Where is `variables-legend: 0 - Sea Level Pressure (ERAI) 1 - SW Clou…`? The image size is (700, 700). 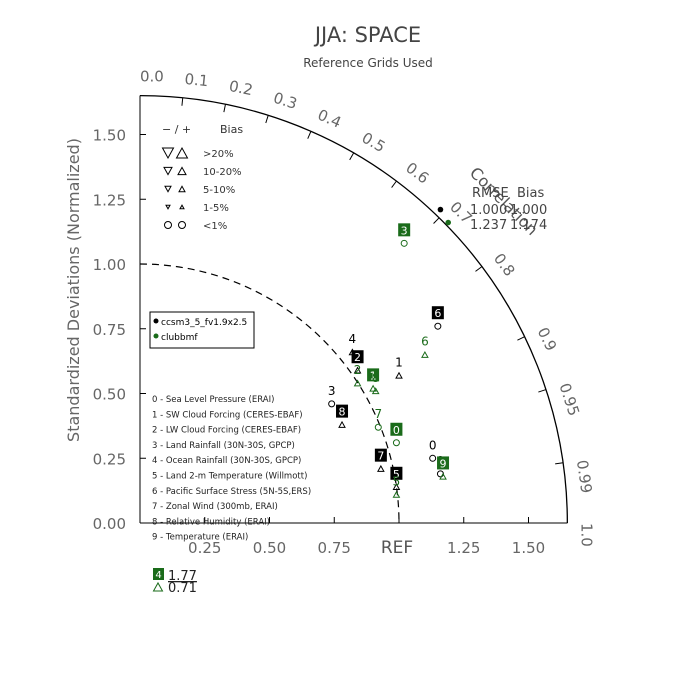 variables-legend: 0 - Sea Level Pressure (ERAI) 1 - SW Clou… is located at coordinates (231, 469).